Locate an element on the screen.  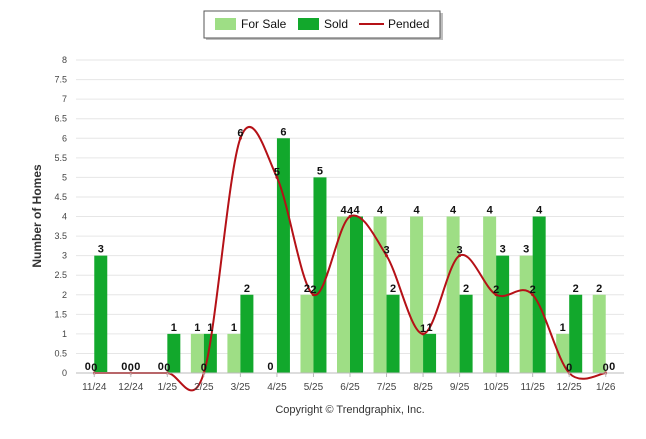
x-tick-label: 5/25 is located at coordinates (314, 387).